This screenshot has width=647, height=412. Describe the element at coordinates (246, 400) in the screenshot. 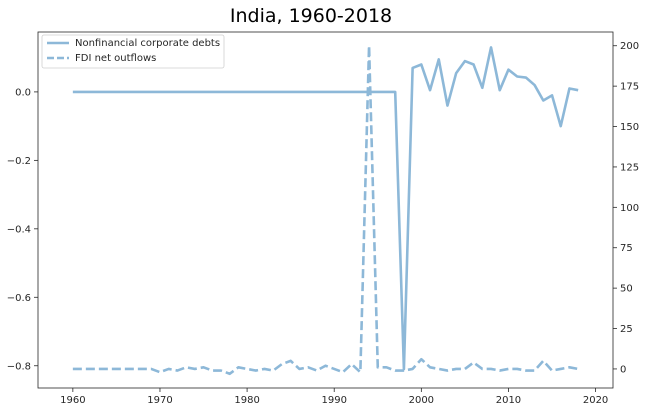

I see `x-tick-label-1980: 1980` at that location.